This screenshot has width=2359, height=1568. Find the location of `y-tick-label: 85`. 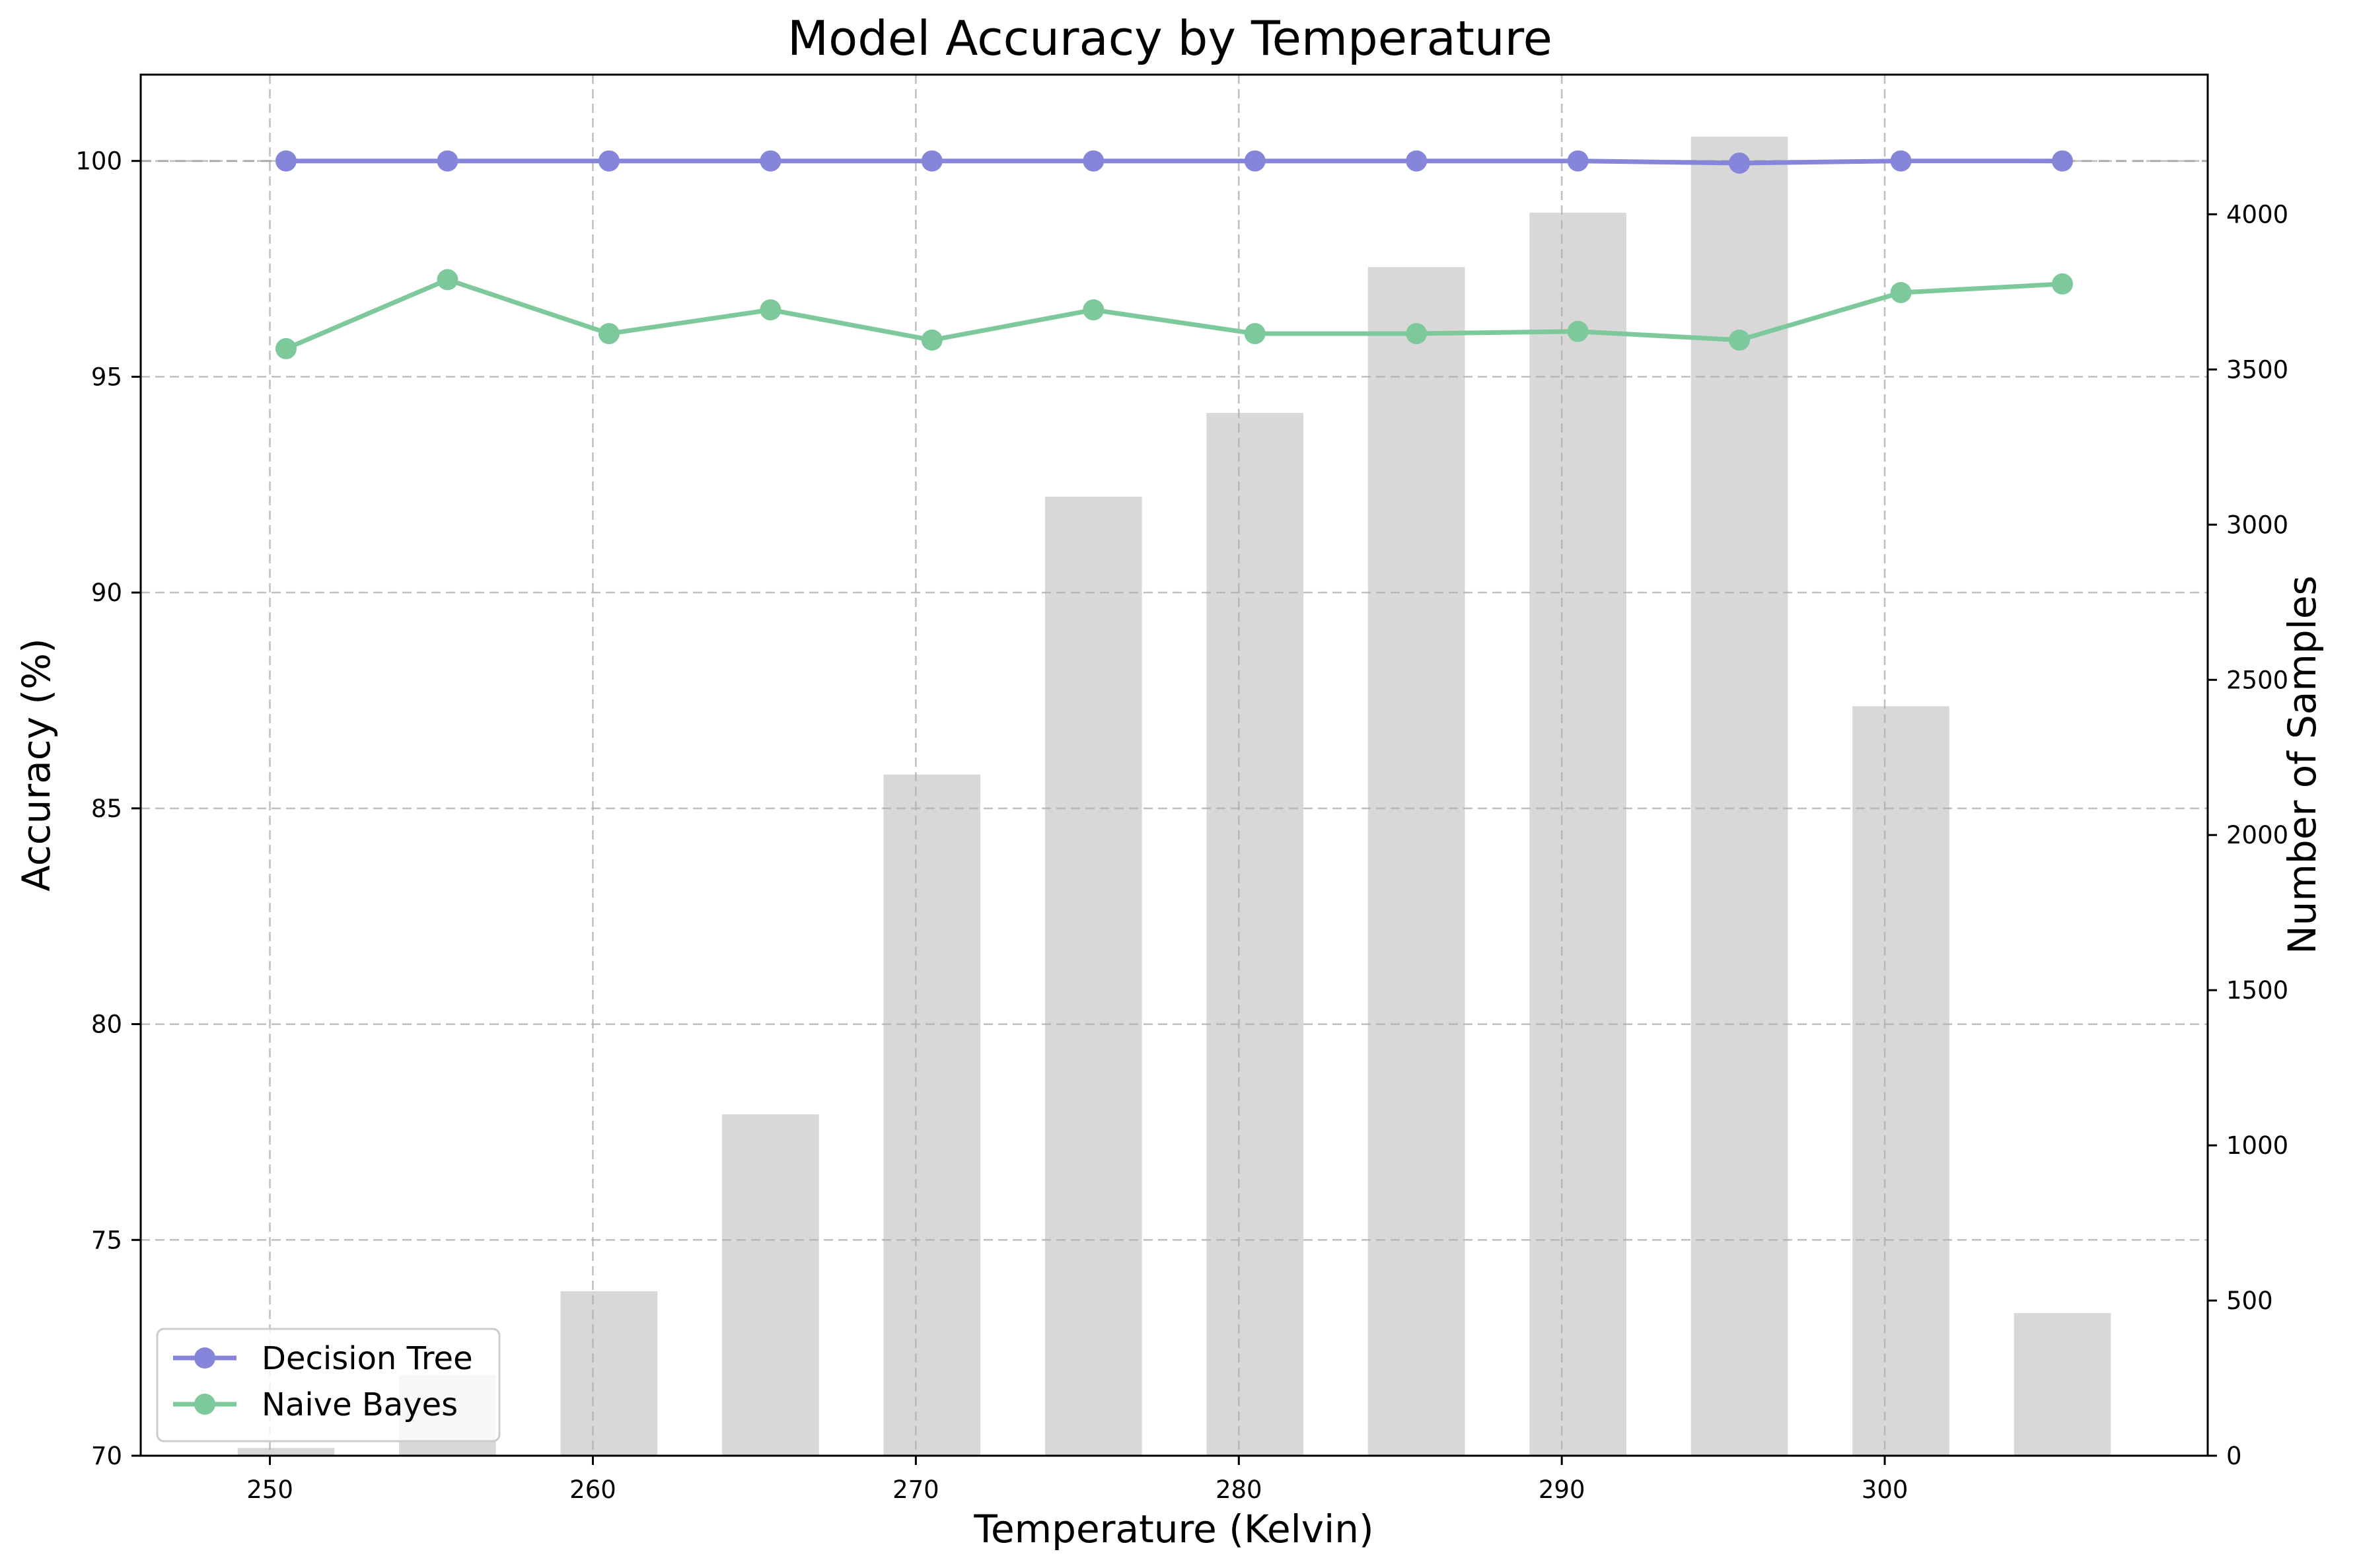

y-tick-label: 85 is located at coordinates (107, 809).